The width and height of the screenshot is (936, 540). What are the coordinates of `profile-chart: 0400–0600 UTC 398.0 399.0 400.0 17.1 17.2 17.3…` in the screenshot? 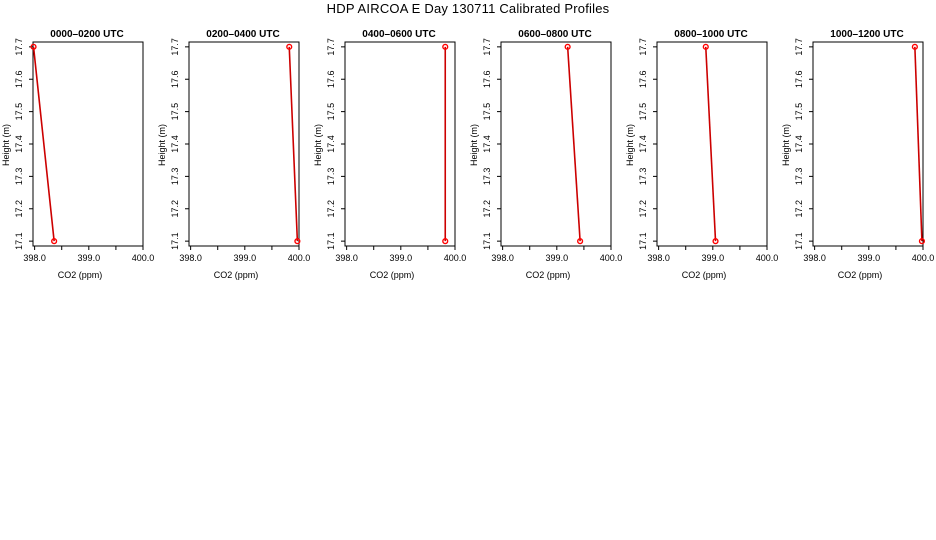 It's located at (389, 154).